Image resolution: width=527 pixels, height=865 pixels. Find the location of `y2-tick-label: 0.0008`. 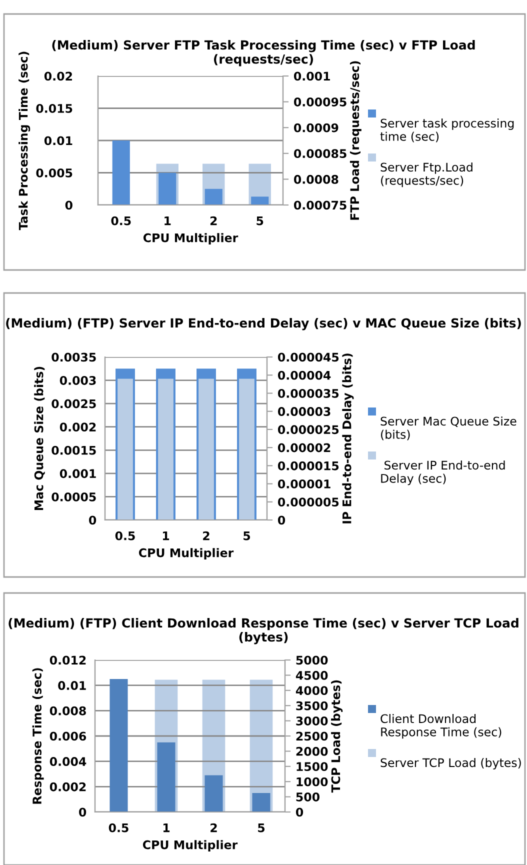

y2-tick-label: 0.0008 is located at coordinates (316, 179).